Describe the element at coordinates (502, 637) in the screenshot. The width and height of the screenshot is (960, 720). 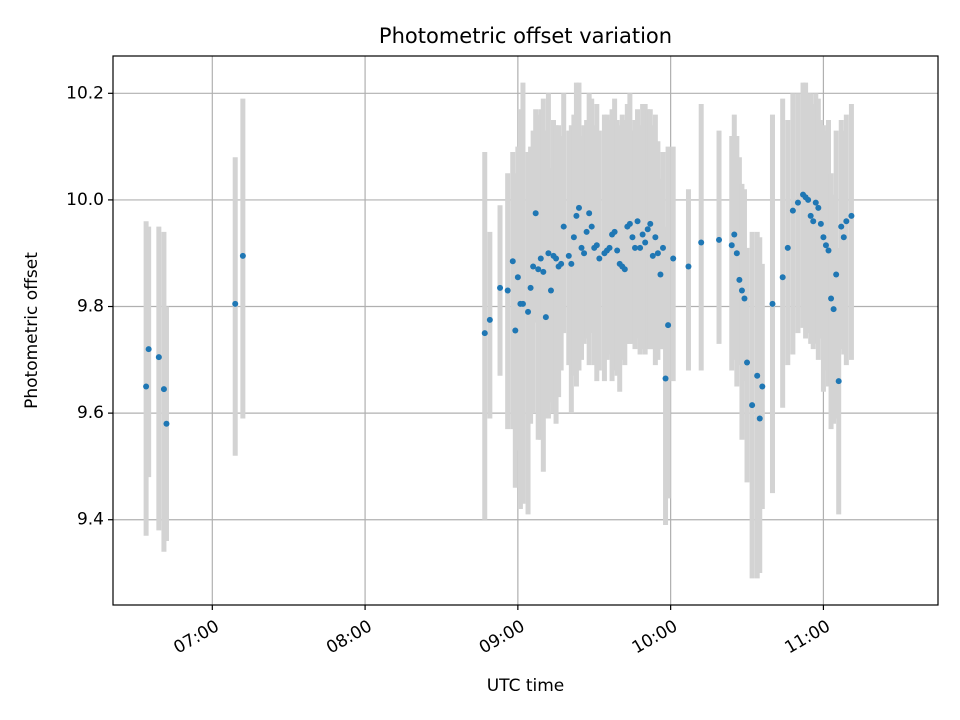
I see `x-tick-label: 09:00` at that location.